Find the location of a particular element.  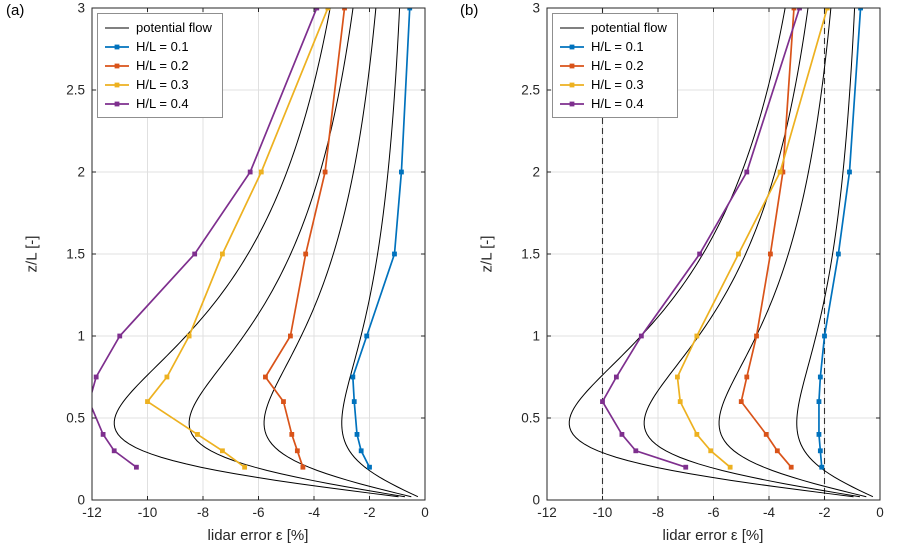

legend-label: H/L = 0.1 is located at coordinates (617, 46).